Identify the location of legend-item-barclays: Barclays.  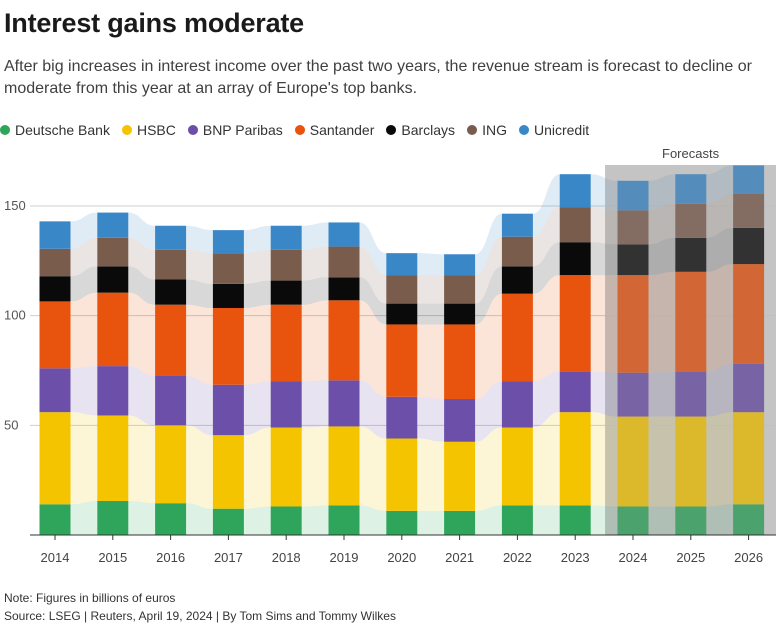
(420, 130).